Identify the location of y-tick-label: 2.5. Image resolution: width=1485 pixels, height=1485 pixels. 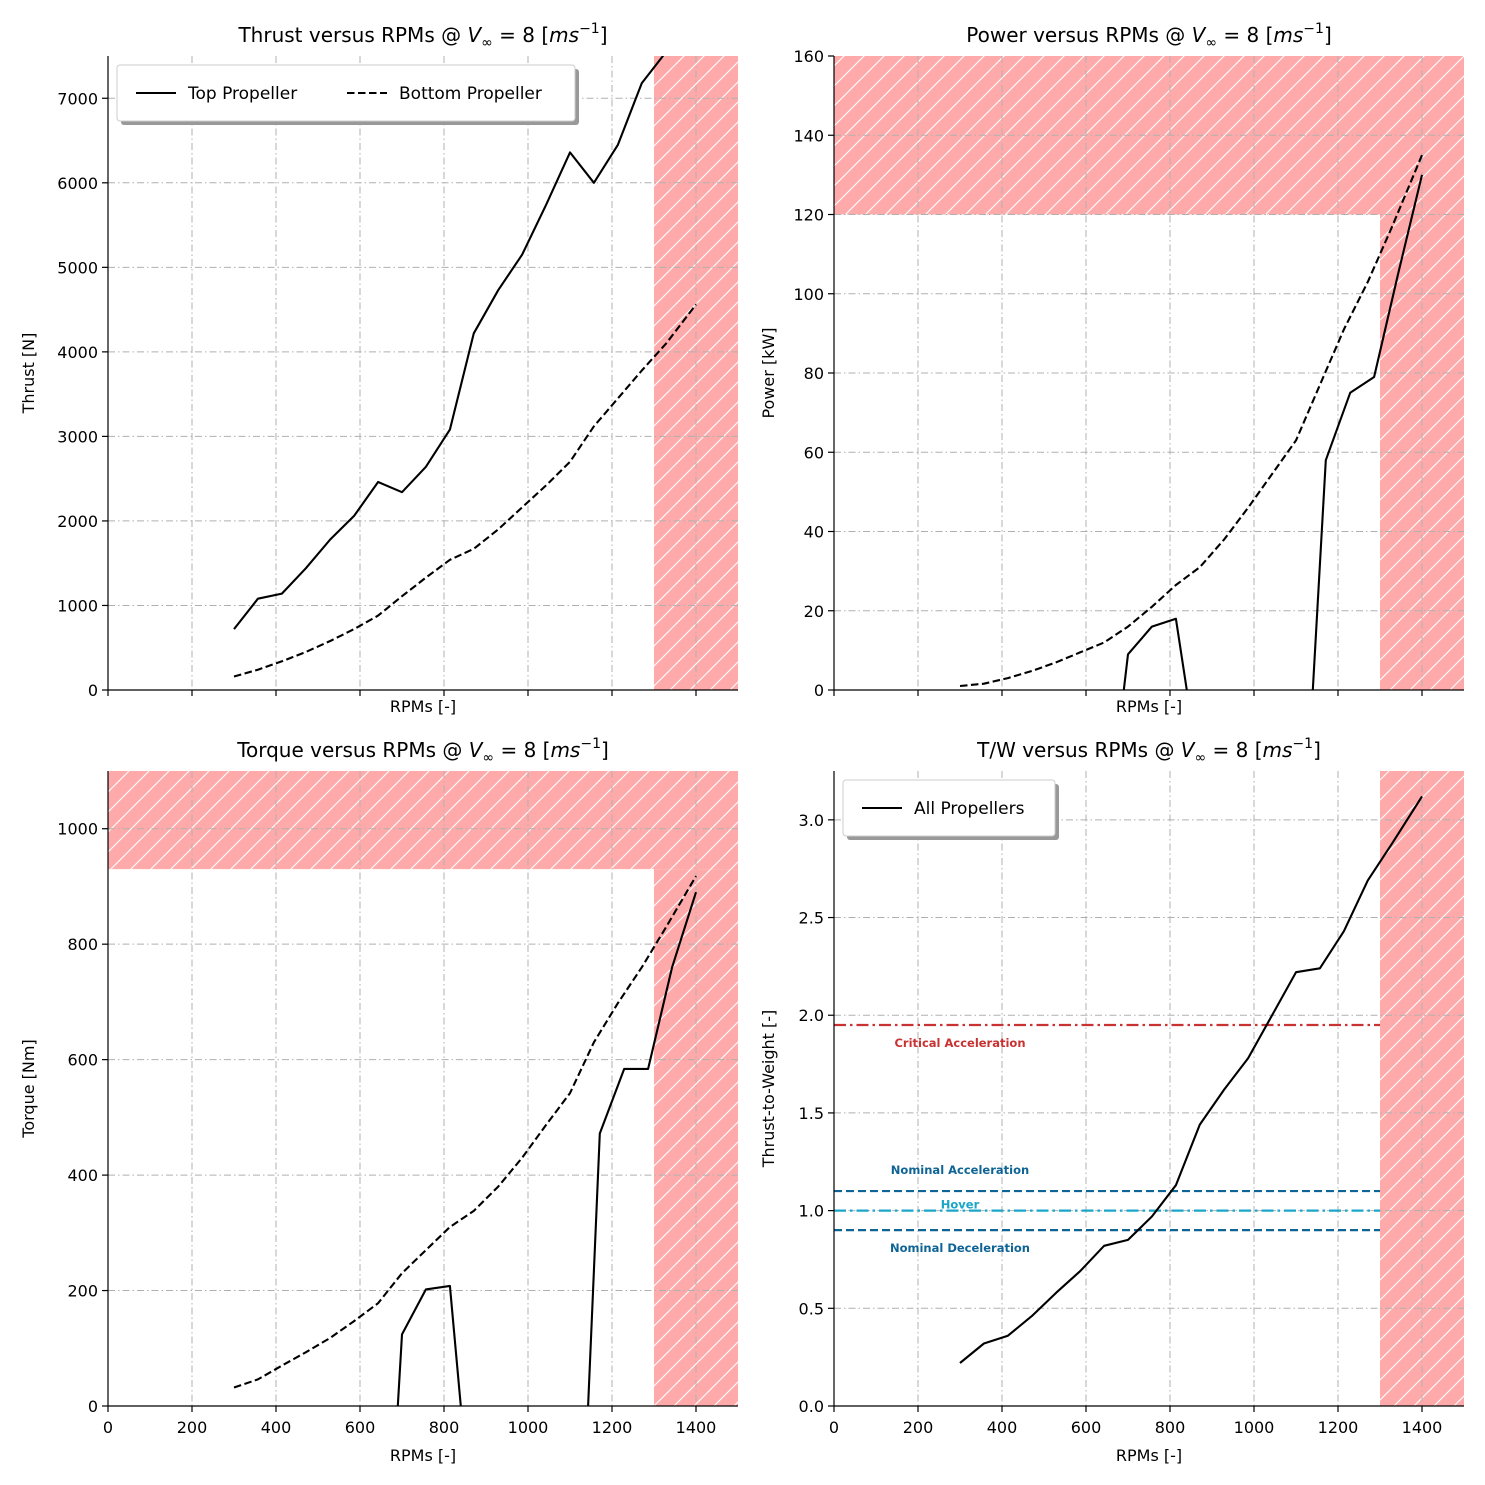
(811, 918).